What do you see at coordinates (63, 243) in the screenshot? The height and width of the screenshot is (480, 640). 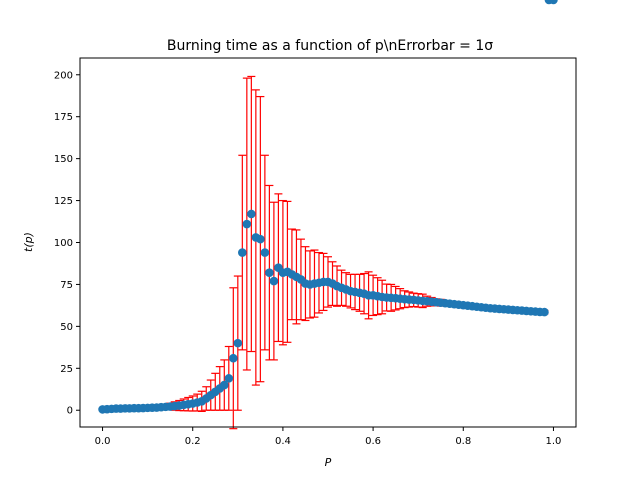 I see `y-tick-label: 100` at bounding box center [63, 243].